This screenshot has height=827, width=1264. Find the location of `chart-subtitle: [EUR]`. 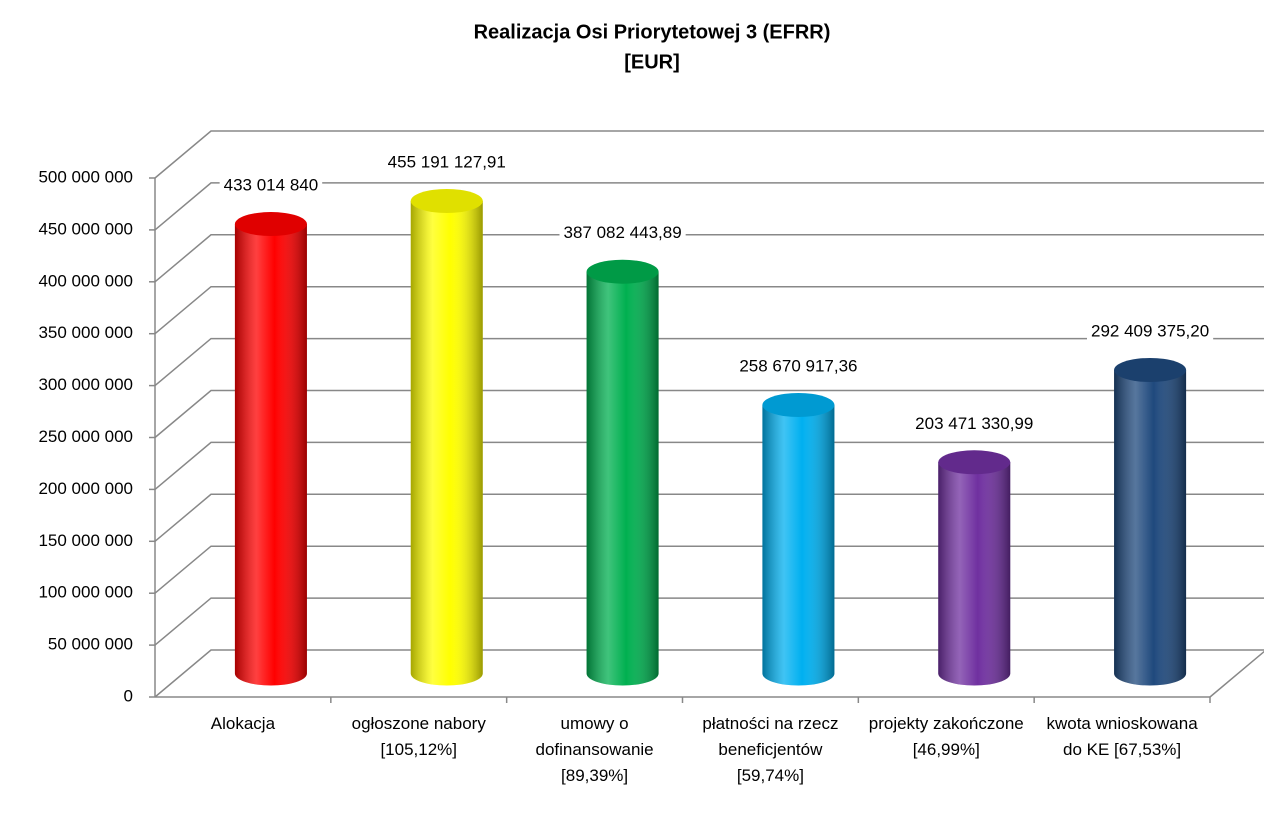

chart-subtitle: [EUR] is located at coordinates (652, 62).